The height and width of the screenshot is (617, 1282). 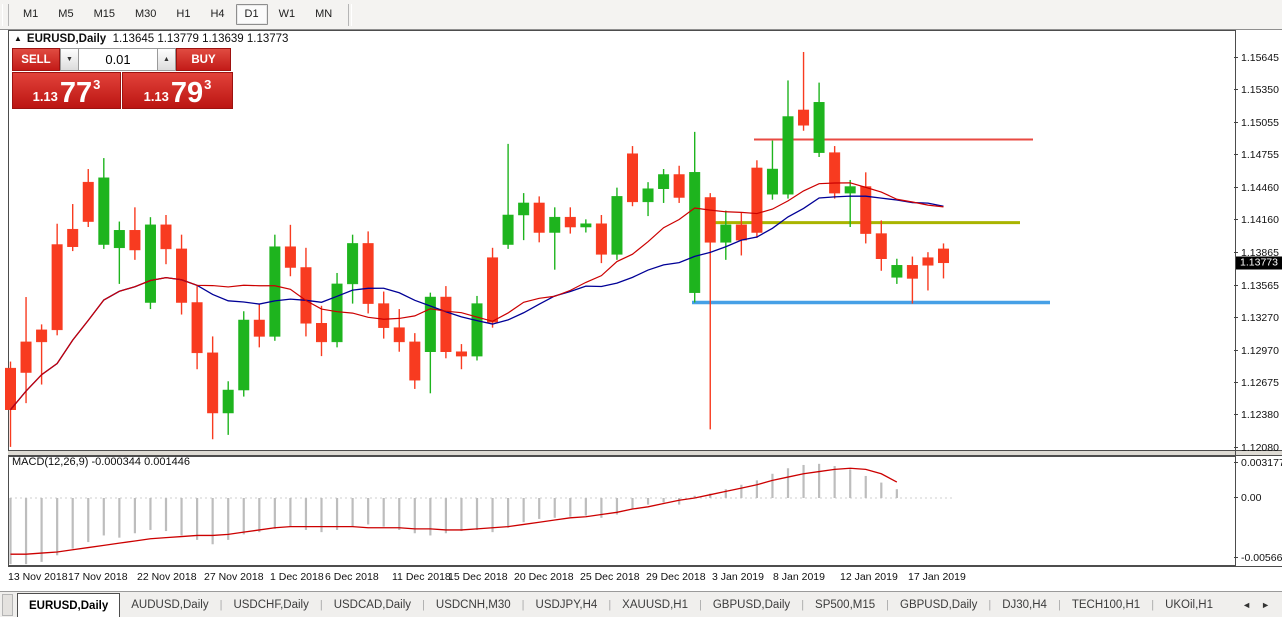 What do you see at coordinates (104, 14) in the screenshot?
I see `timeframe-button-m15: M15` at bounding box center [104, 14].